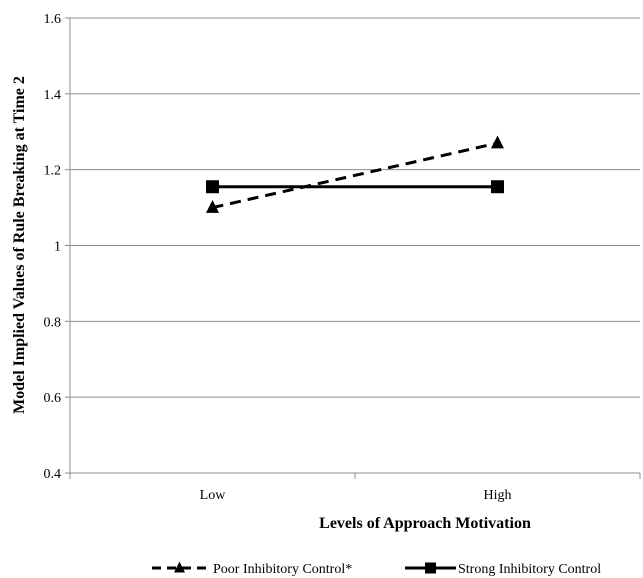 The width and height of the screenshot is (643, 578). Describe the element at coordinates (356, 495) in the screenshot. I see `x-tick-labels: Low High` at that location.